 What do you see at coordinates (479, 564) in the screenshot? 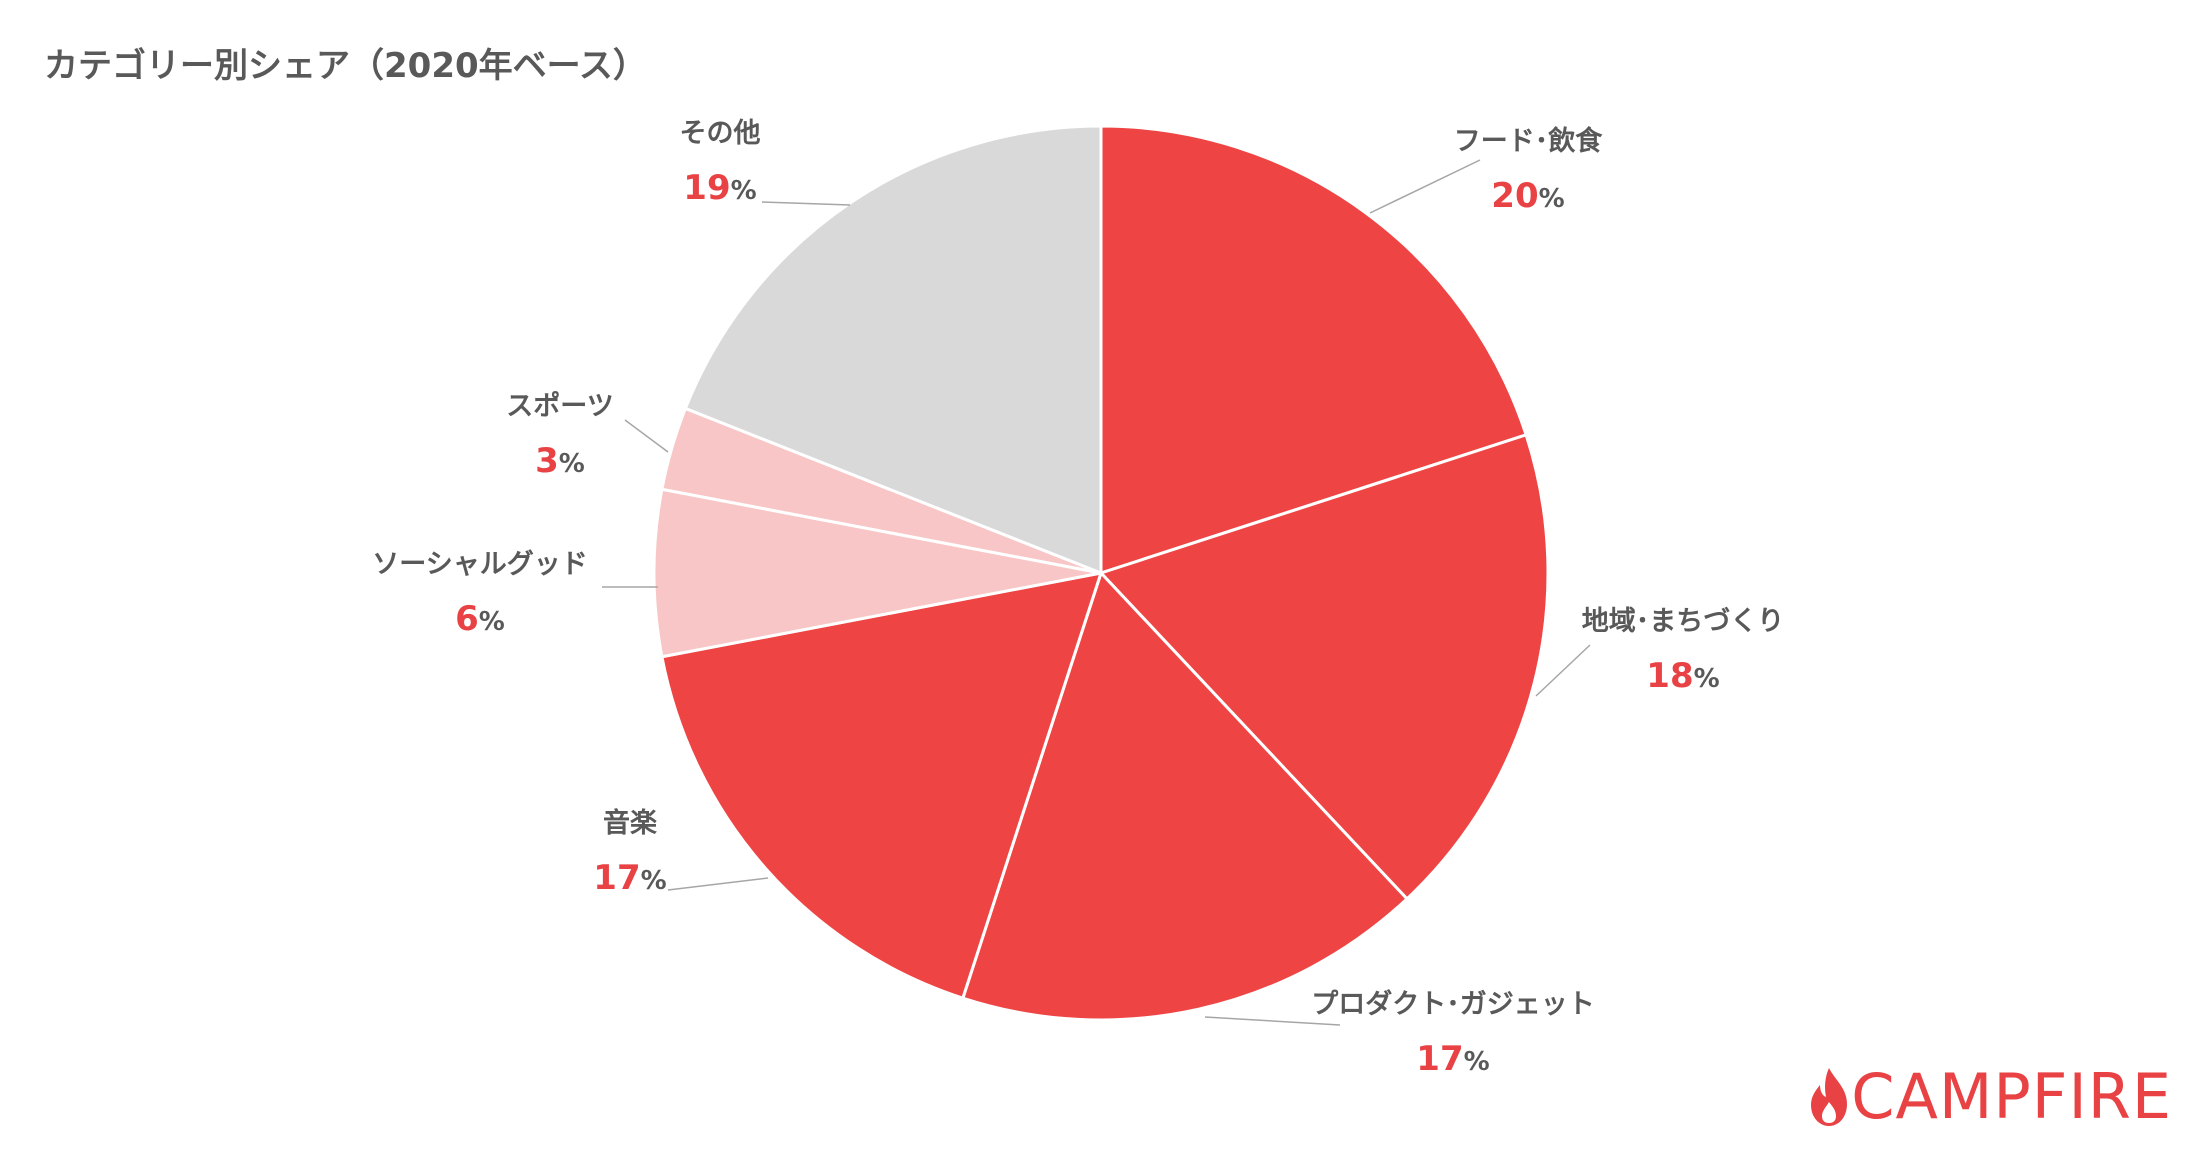
I see `slice-category-label: ソーシャルグッド` at bounding box center [479, 564].